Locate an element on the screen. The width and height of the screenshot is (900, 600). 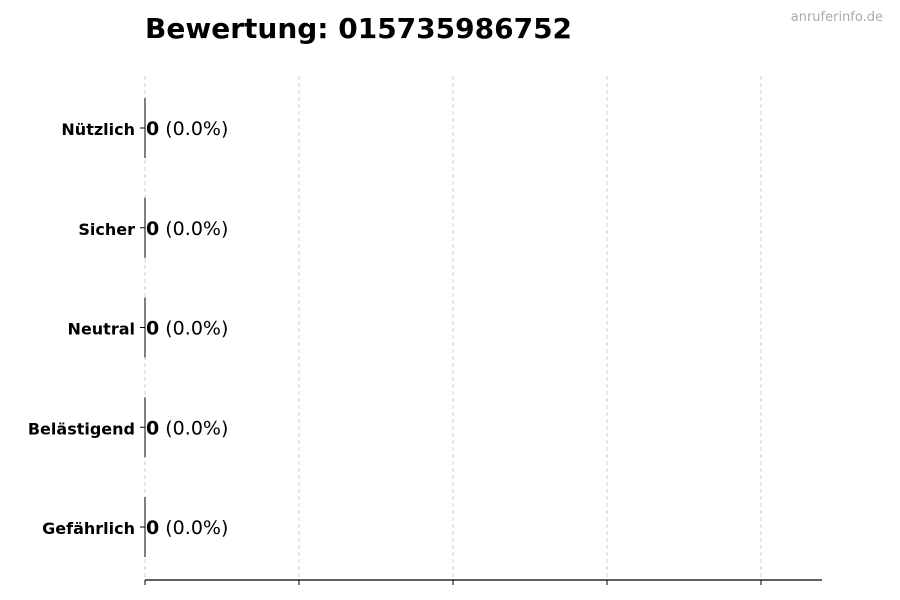
category-label: Gefährlich is located at coordinates (88, 528).